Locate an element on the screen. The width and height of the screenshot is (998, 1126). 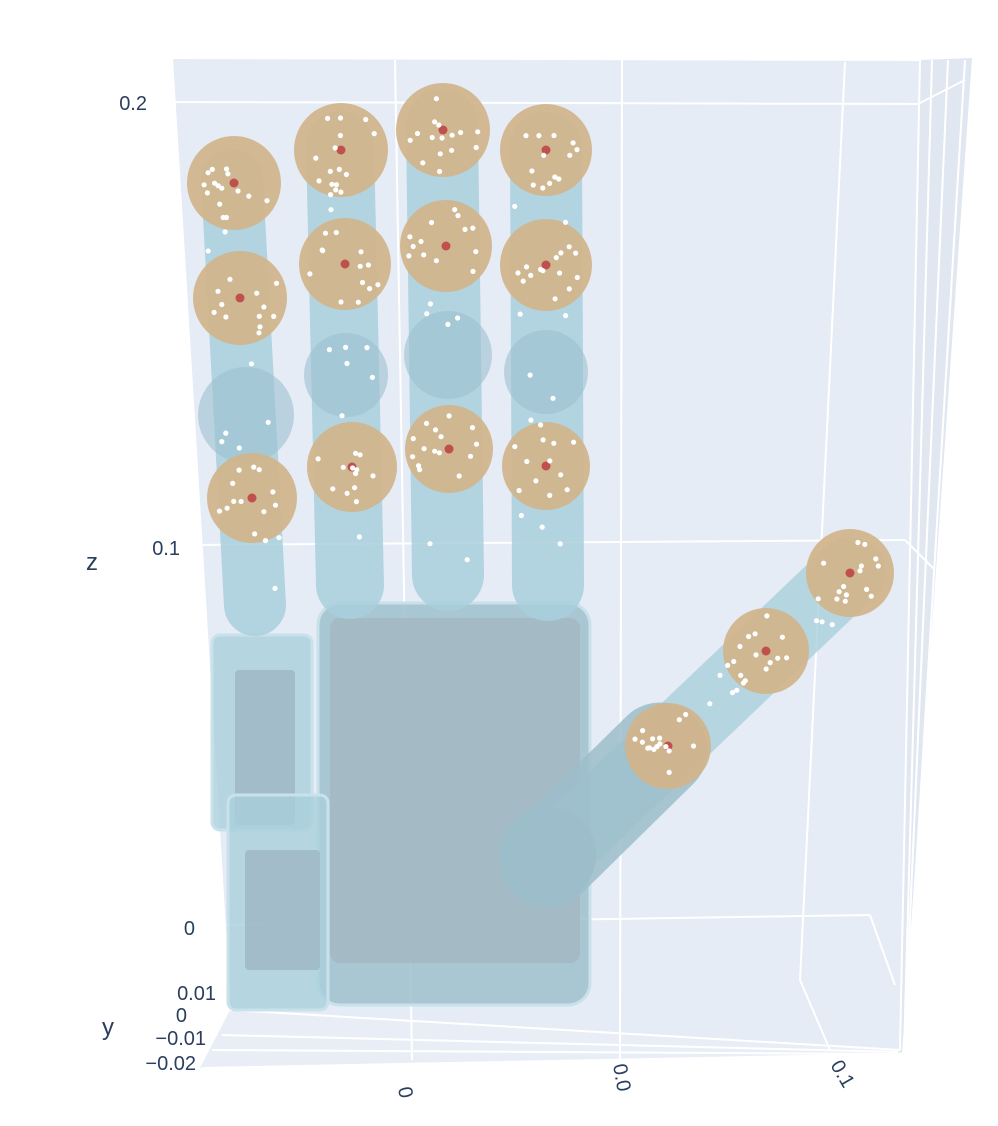
y-tick-label: 0.01 is located at coordinates (196, 994).